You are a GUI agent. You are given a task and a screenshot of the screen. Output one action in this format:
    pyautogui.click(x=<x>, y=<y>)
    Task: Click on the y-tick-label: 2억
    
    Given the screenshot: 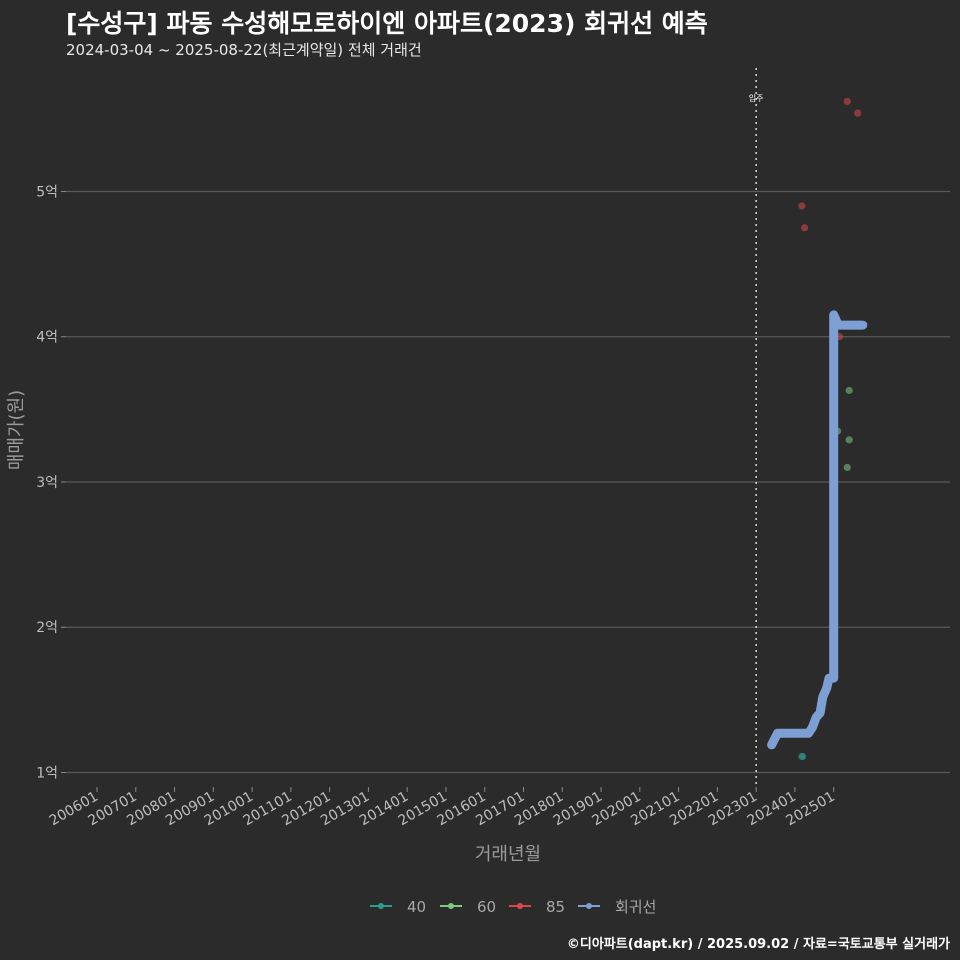 What is the action you would take?
    pyautogui.click(x=47, y=628)
    